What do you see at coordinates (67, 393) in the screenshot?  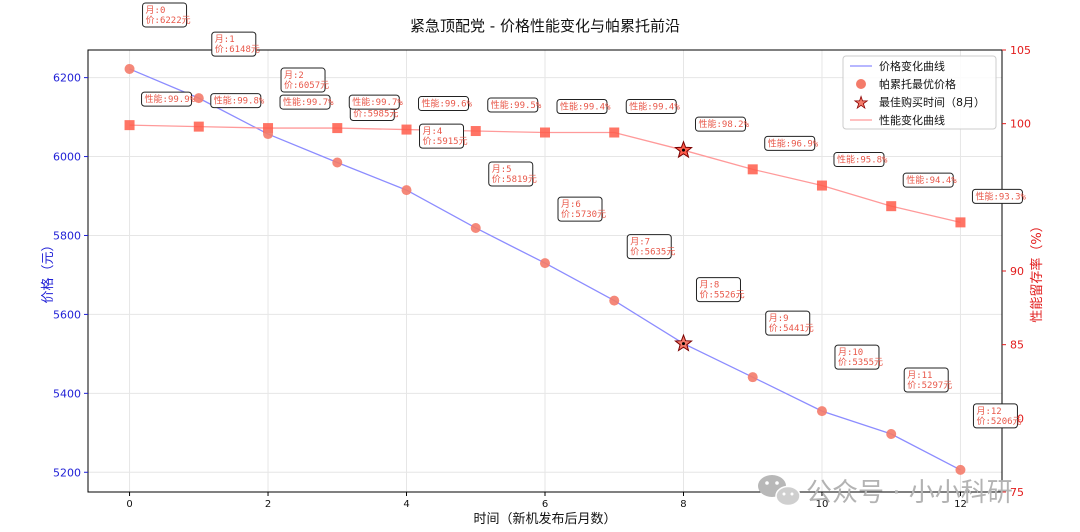 I see `y-left-tick-label: 5400` at bounding box center [67, 393].